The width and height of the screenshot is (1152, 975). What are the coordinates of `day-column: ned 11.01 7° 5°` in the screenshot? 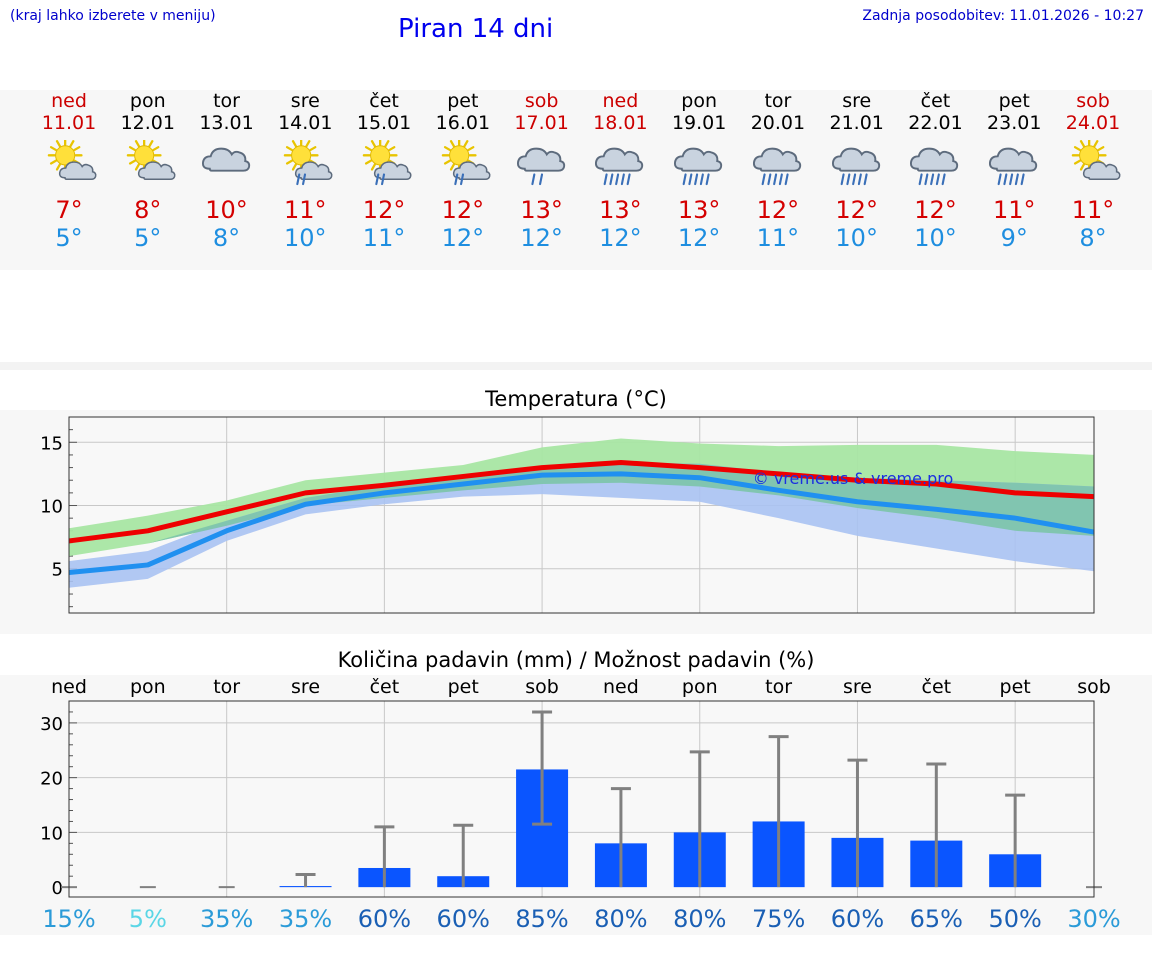 It's located at (69, 171).